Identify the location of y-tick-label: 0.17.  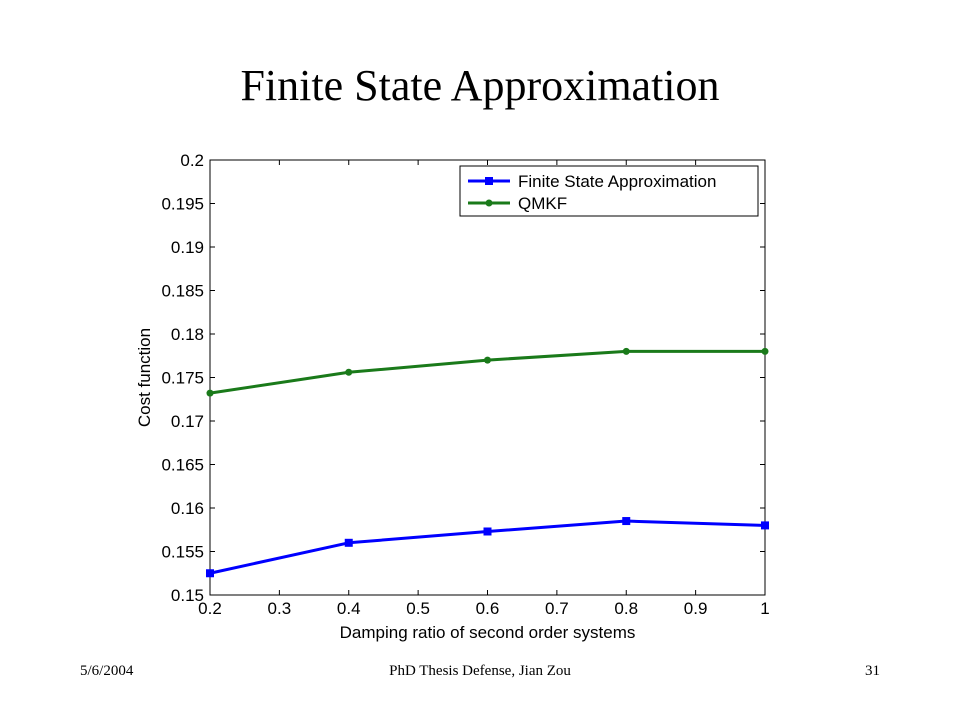
(187, 421).